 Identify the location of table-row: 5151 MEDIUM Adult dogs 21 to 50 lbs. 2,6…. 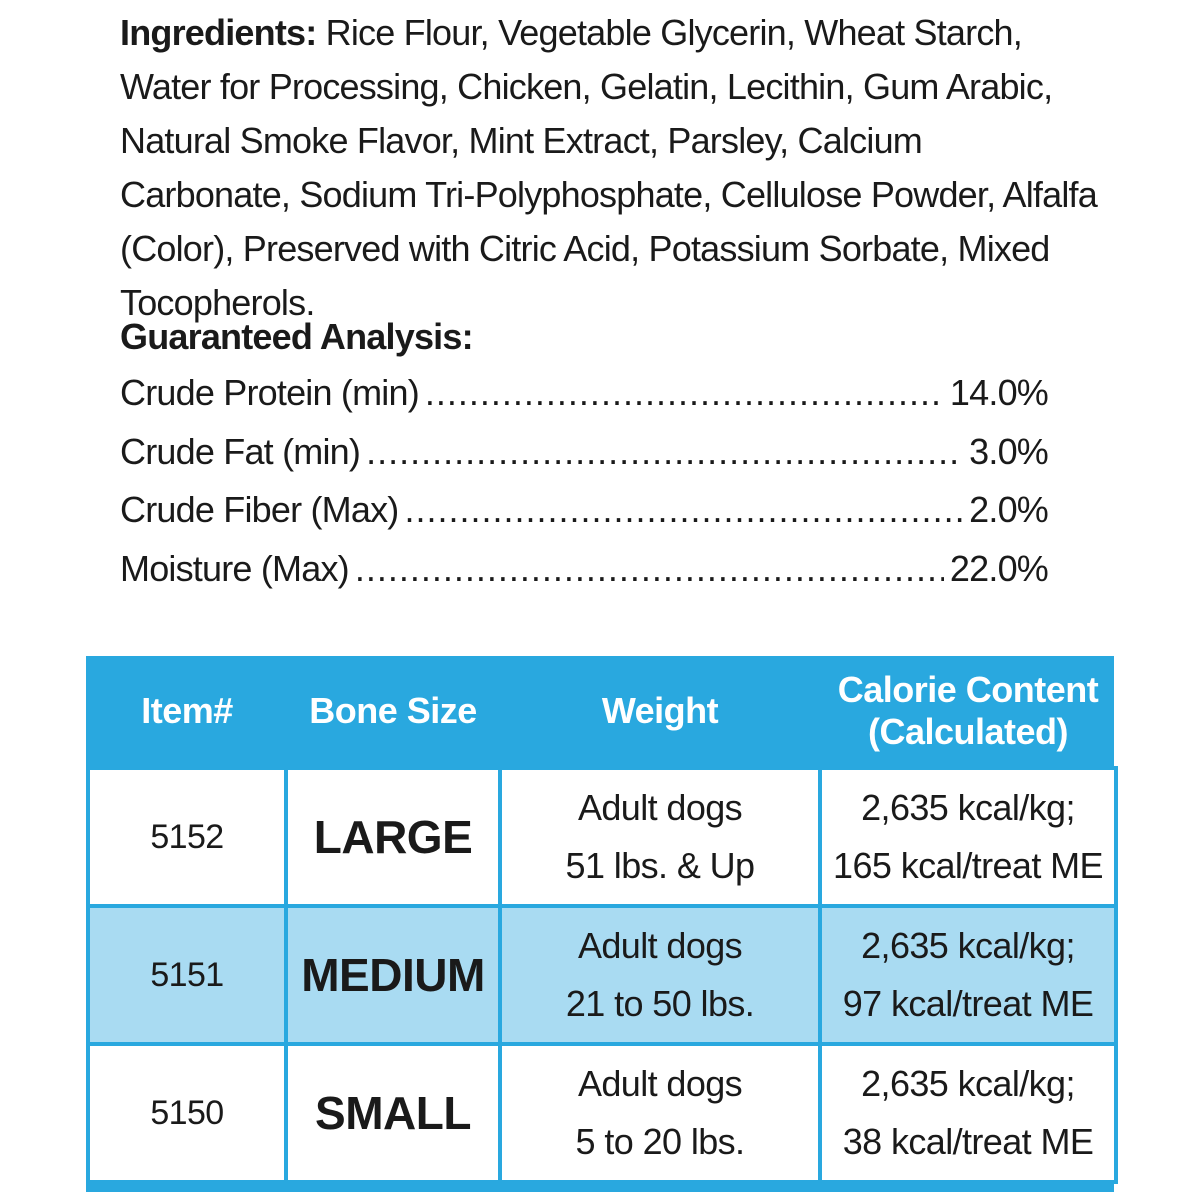
(602, 975).